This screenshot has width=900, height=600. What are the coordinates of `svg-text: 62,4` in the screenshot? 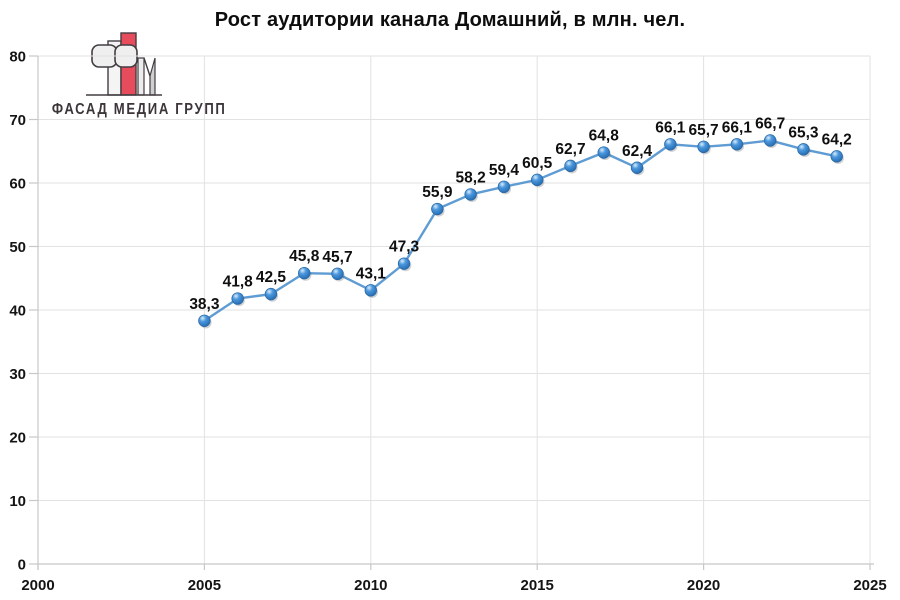 It's located at (637, 151).